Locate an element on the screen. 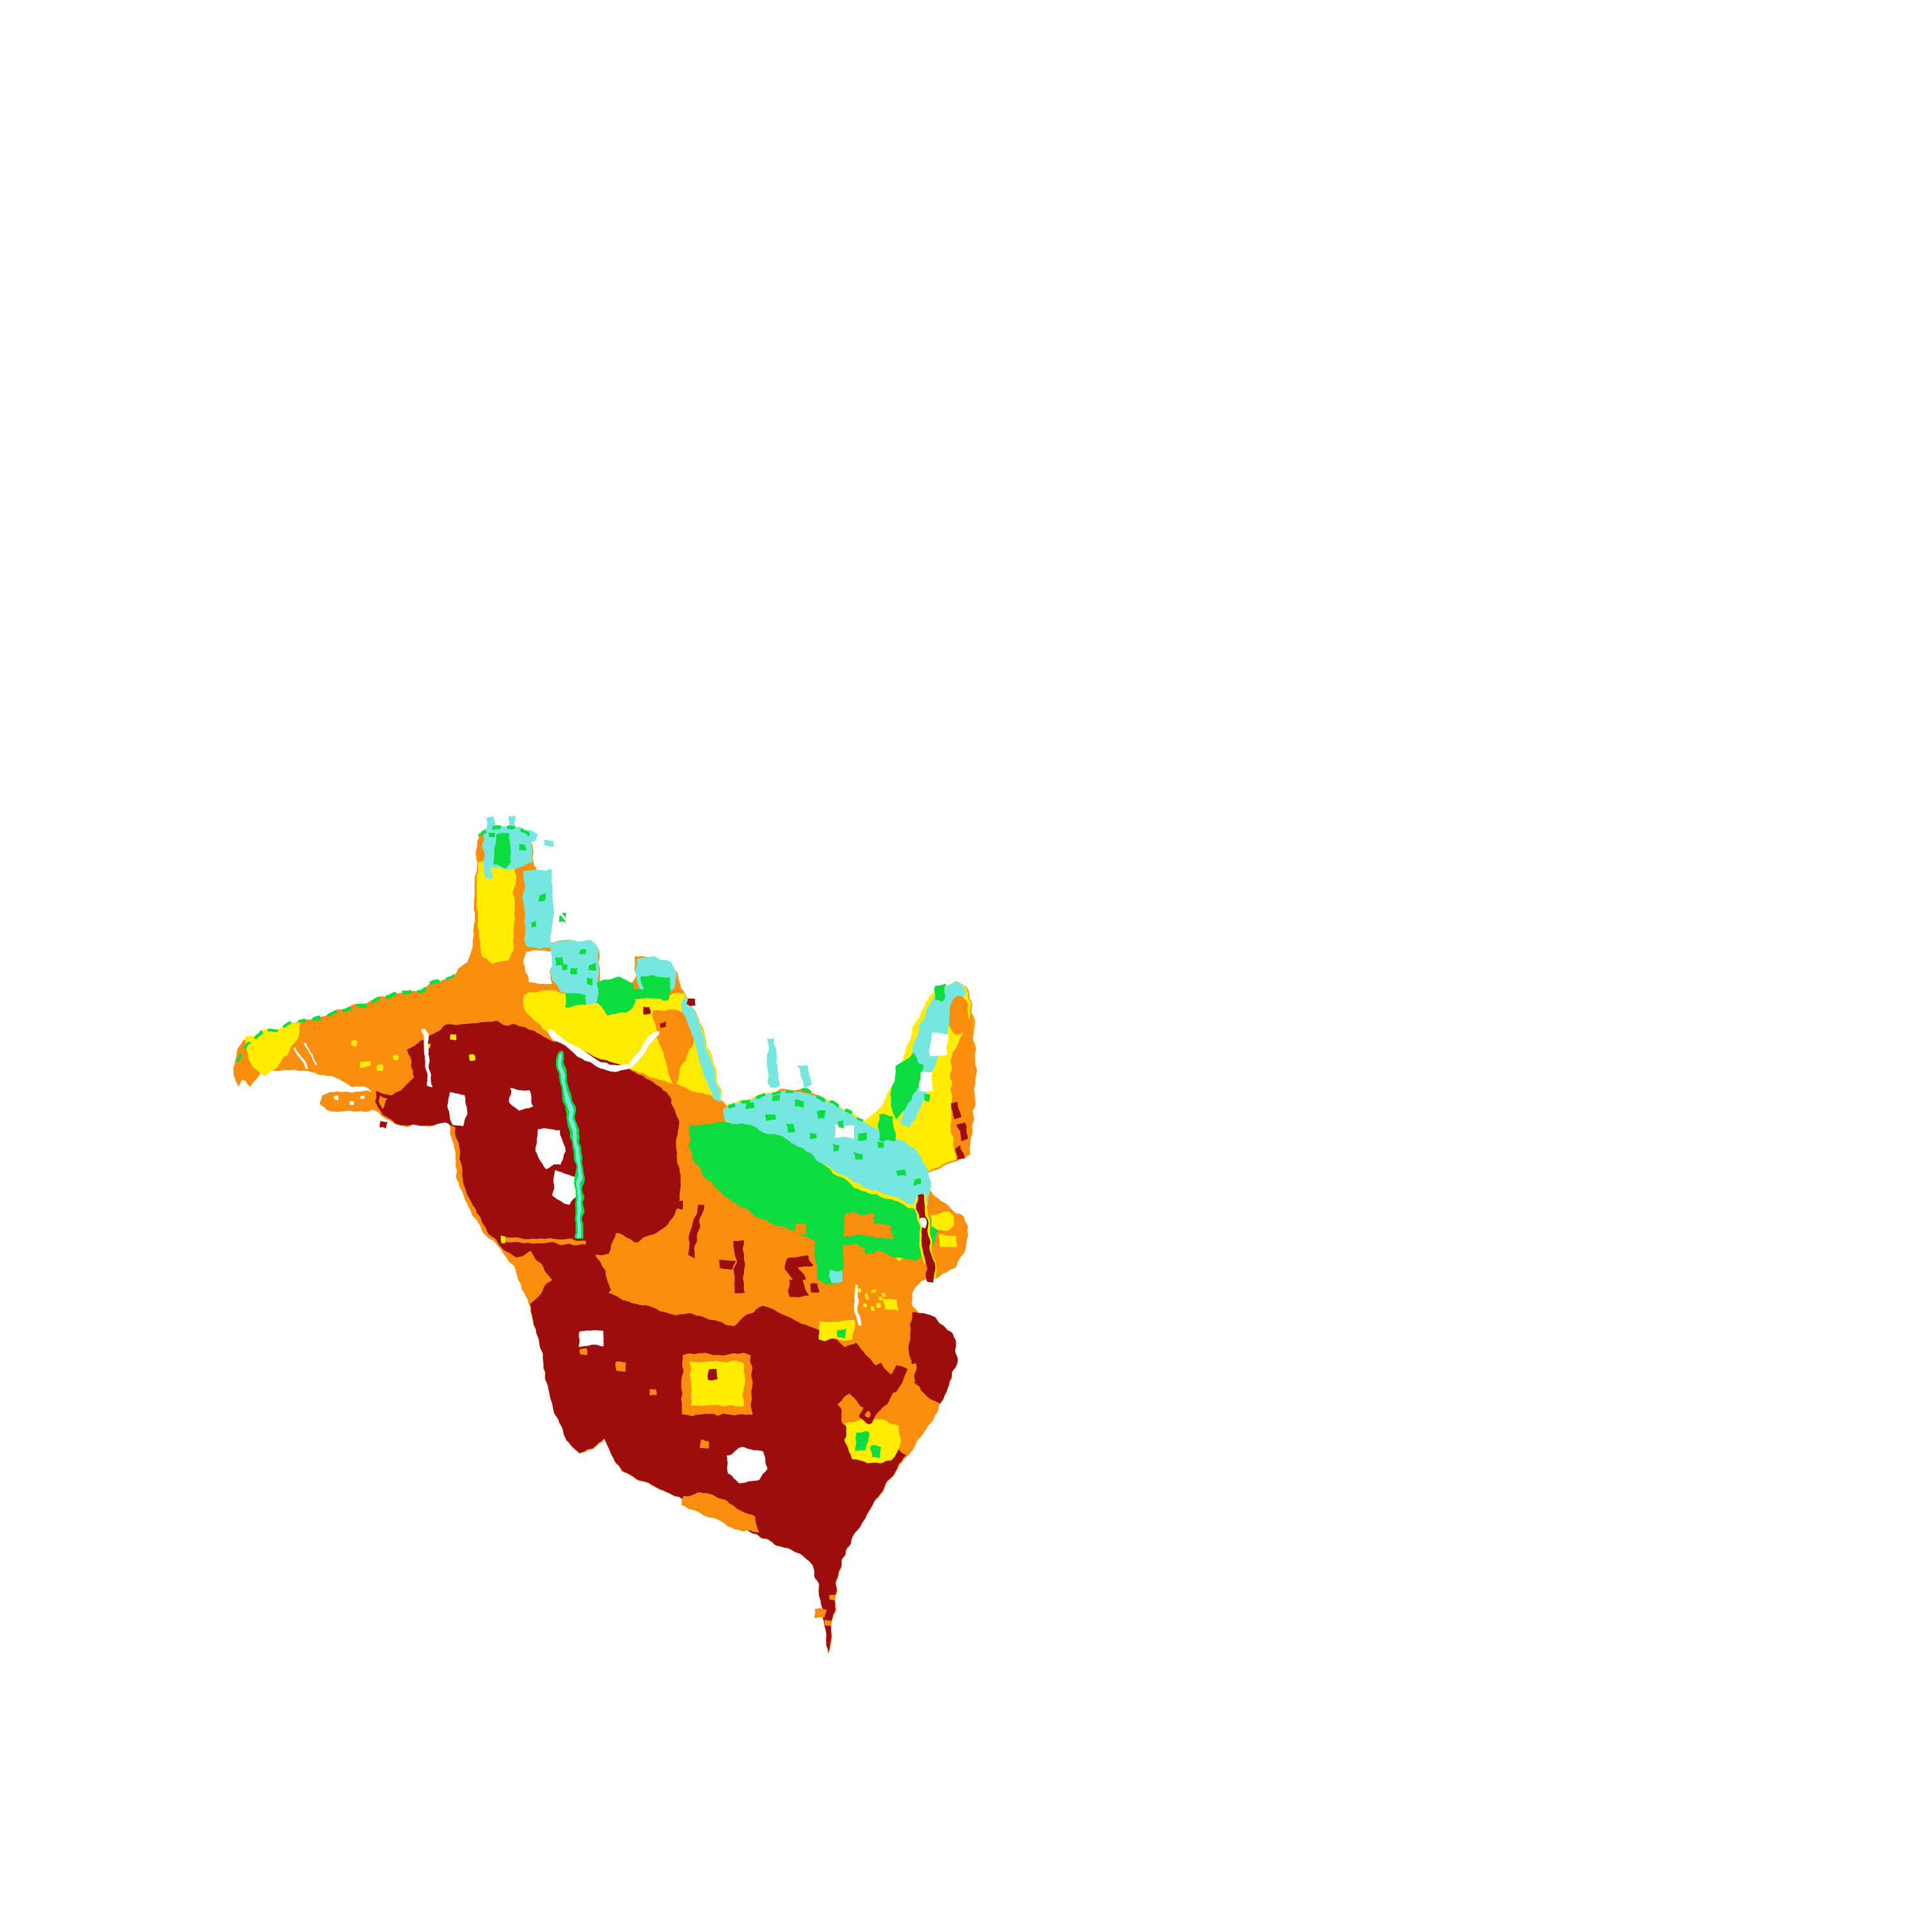 The height and width of the screenshot is (1932, 1932). dark-red-donut-hole is located at coordinates (867, 1415).